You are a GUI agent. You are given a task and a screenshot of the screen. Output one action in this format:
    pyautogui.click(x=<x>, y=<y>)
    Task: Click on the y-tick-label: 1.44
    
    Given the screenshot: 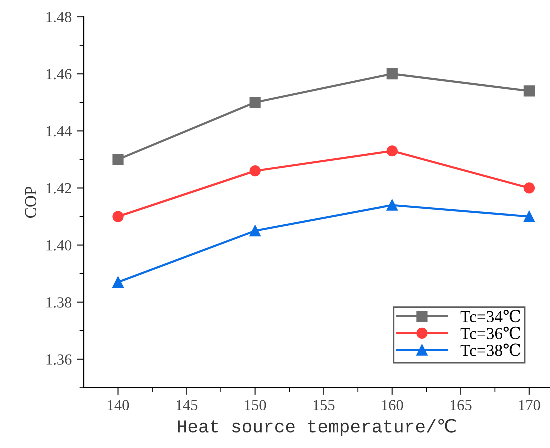 What is the action you would take?
    pyautogui.click(x=59, y=131)
    